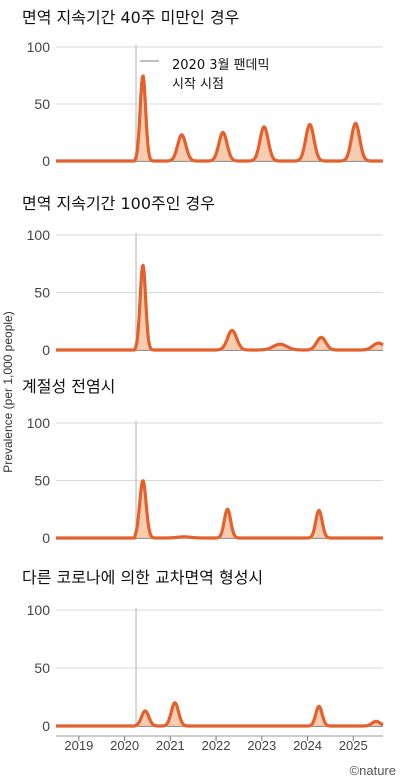 This screenshot has width=401, height=783. Describe the element at coordinates (220, 65) in the screenshot. I see `pandemic-annotation-line-1: 2020 3월 팬데믹` at that location.